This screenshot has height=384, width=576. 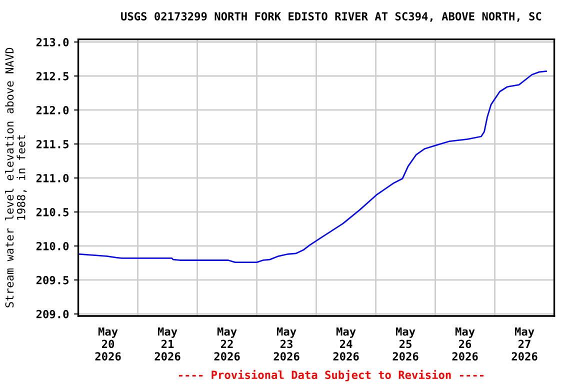 I want to click on y-tick-label: 212.5, so click(x=52, y=76).